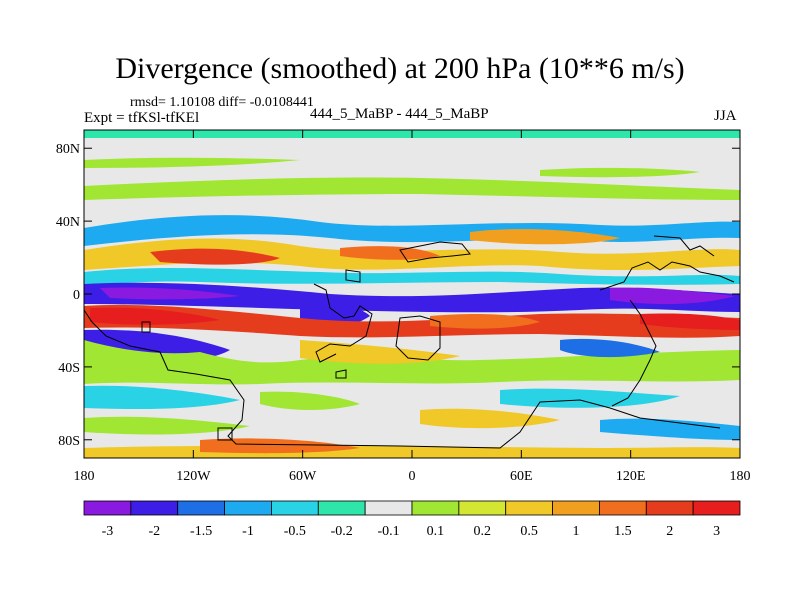 The image size is (800, 600). I want to click on colorbar-label: 2, so click(669, 531).